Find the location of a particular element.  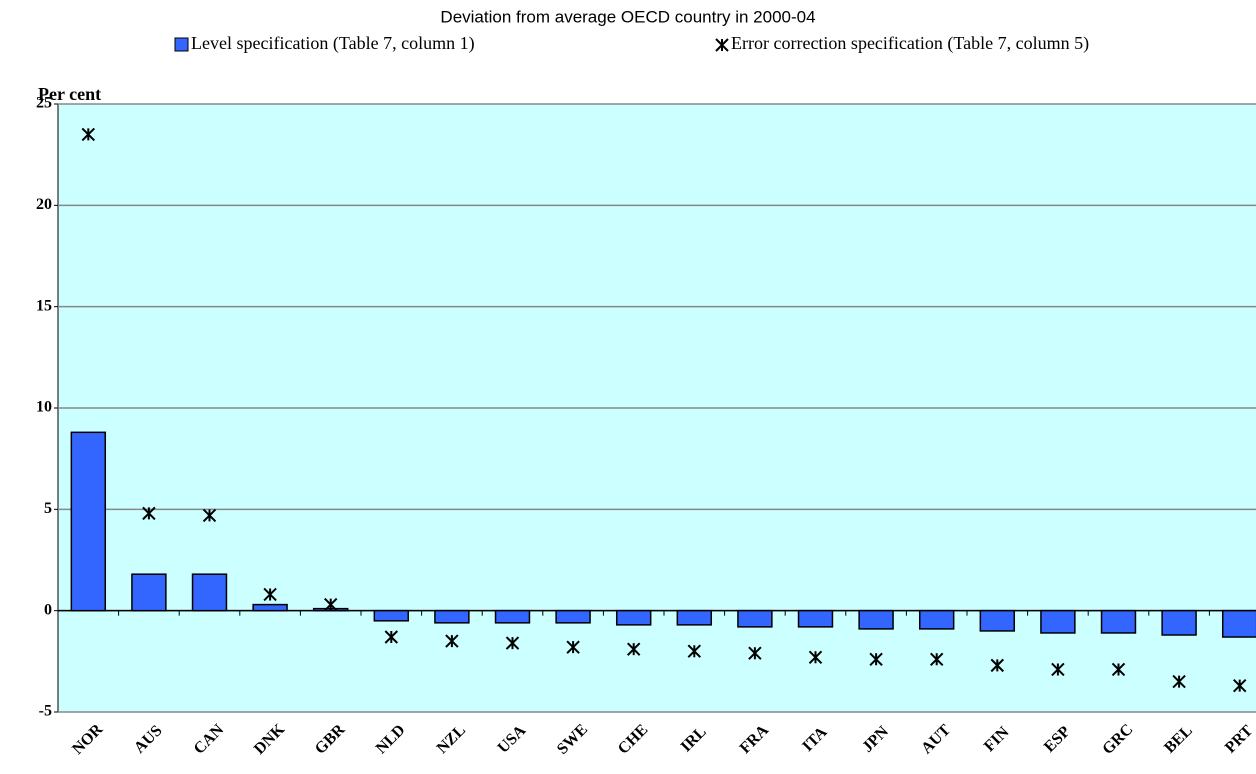

y-tick-label: 10 is located at coordinates (44, 407).